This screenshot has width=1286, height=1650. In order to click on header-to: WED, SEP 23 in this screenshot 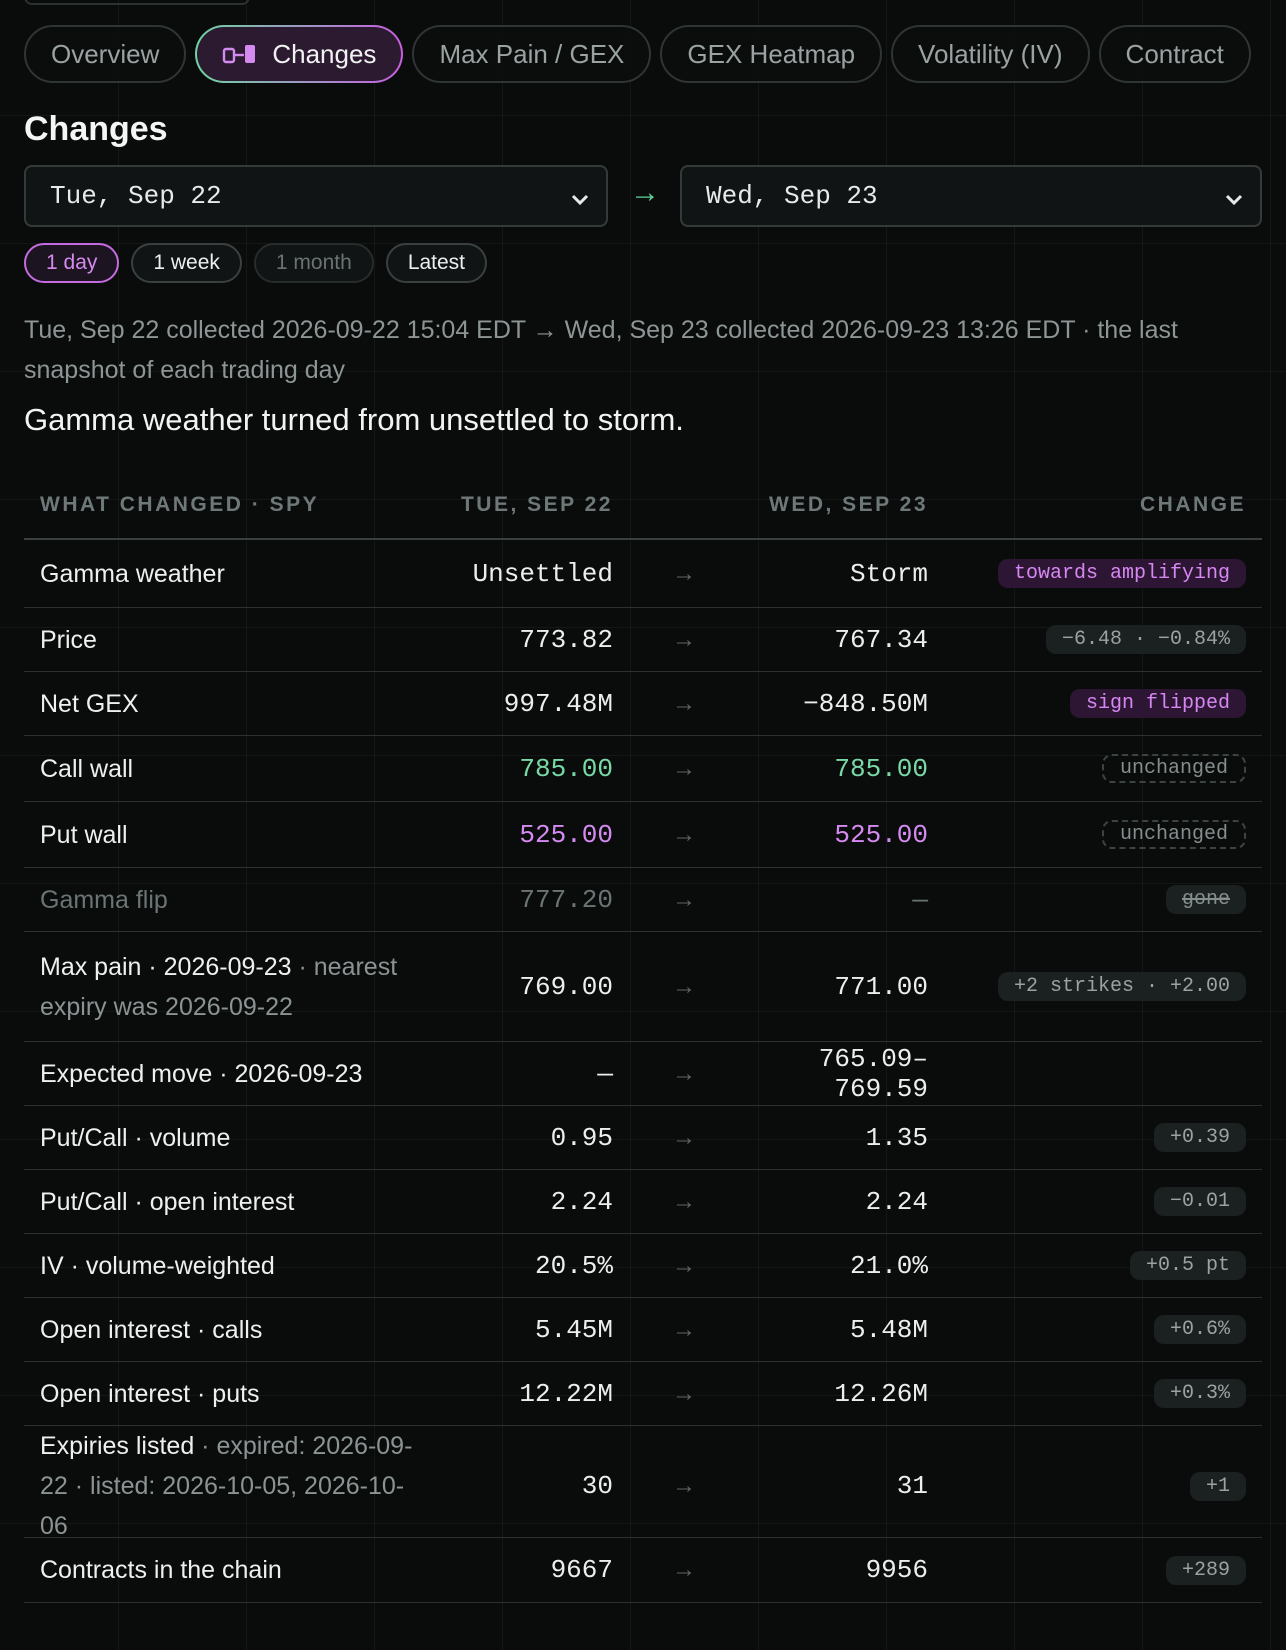, I will do `click(848, 504)`.